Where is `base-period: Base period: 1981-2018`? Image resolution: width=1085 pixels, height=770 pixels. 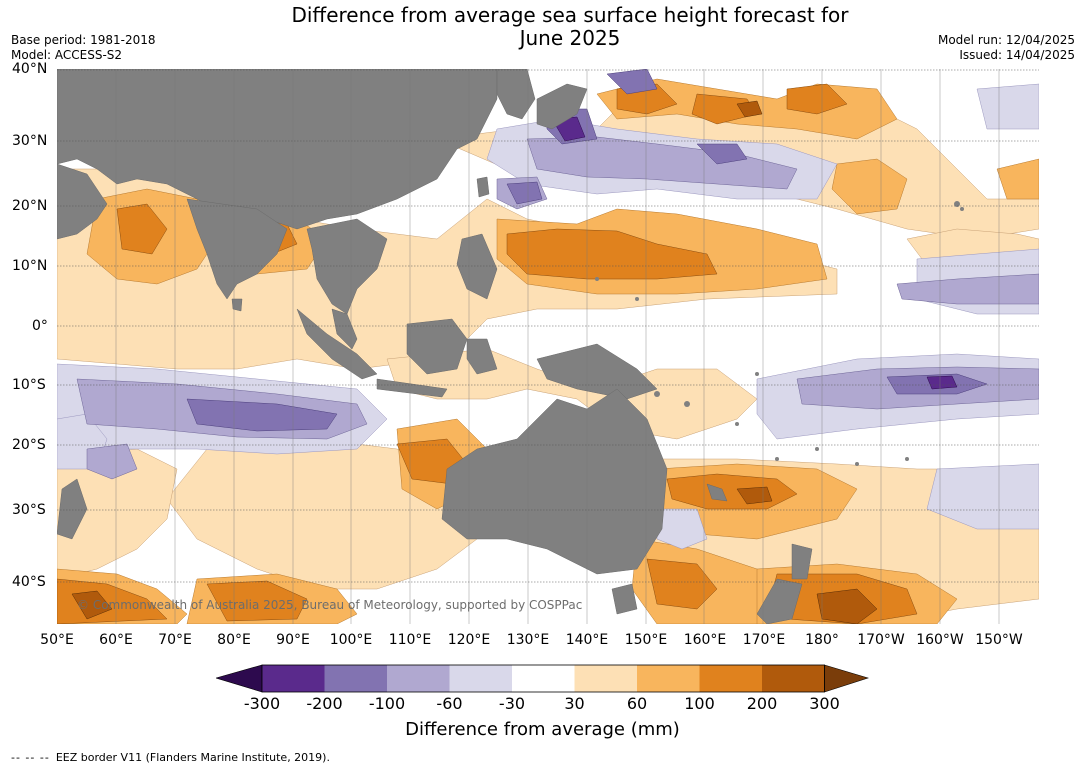 base-period: Base period: 1981-2018 is located at coordinates (83, 40).